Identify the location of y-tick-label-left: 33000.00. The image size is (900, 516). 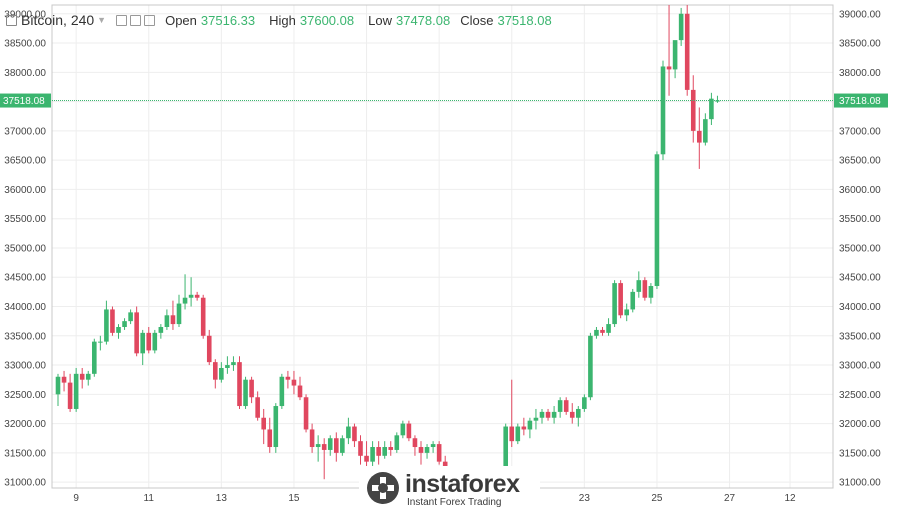
(25, 366).